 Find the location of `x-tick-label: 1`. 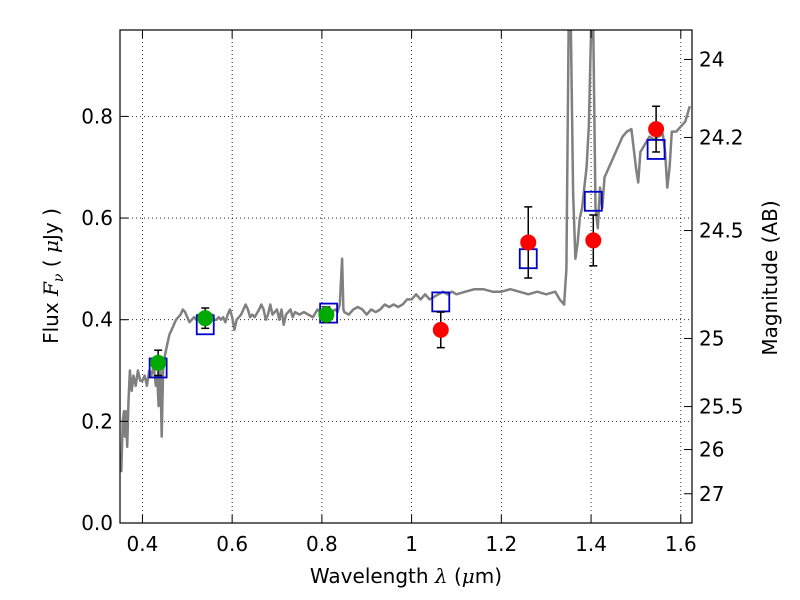

x-tick-label: 1 is located at coordinates (411, 544).